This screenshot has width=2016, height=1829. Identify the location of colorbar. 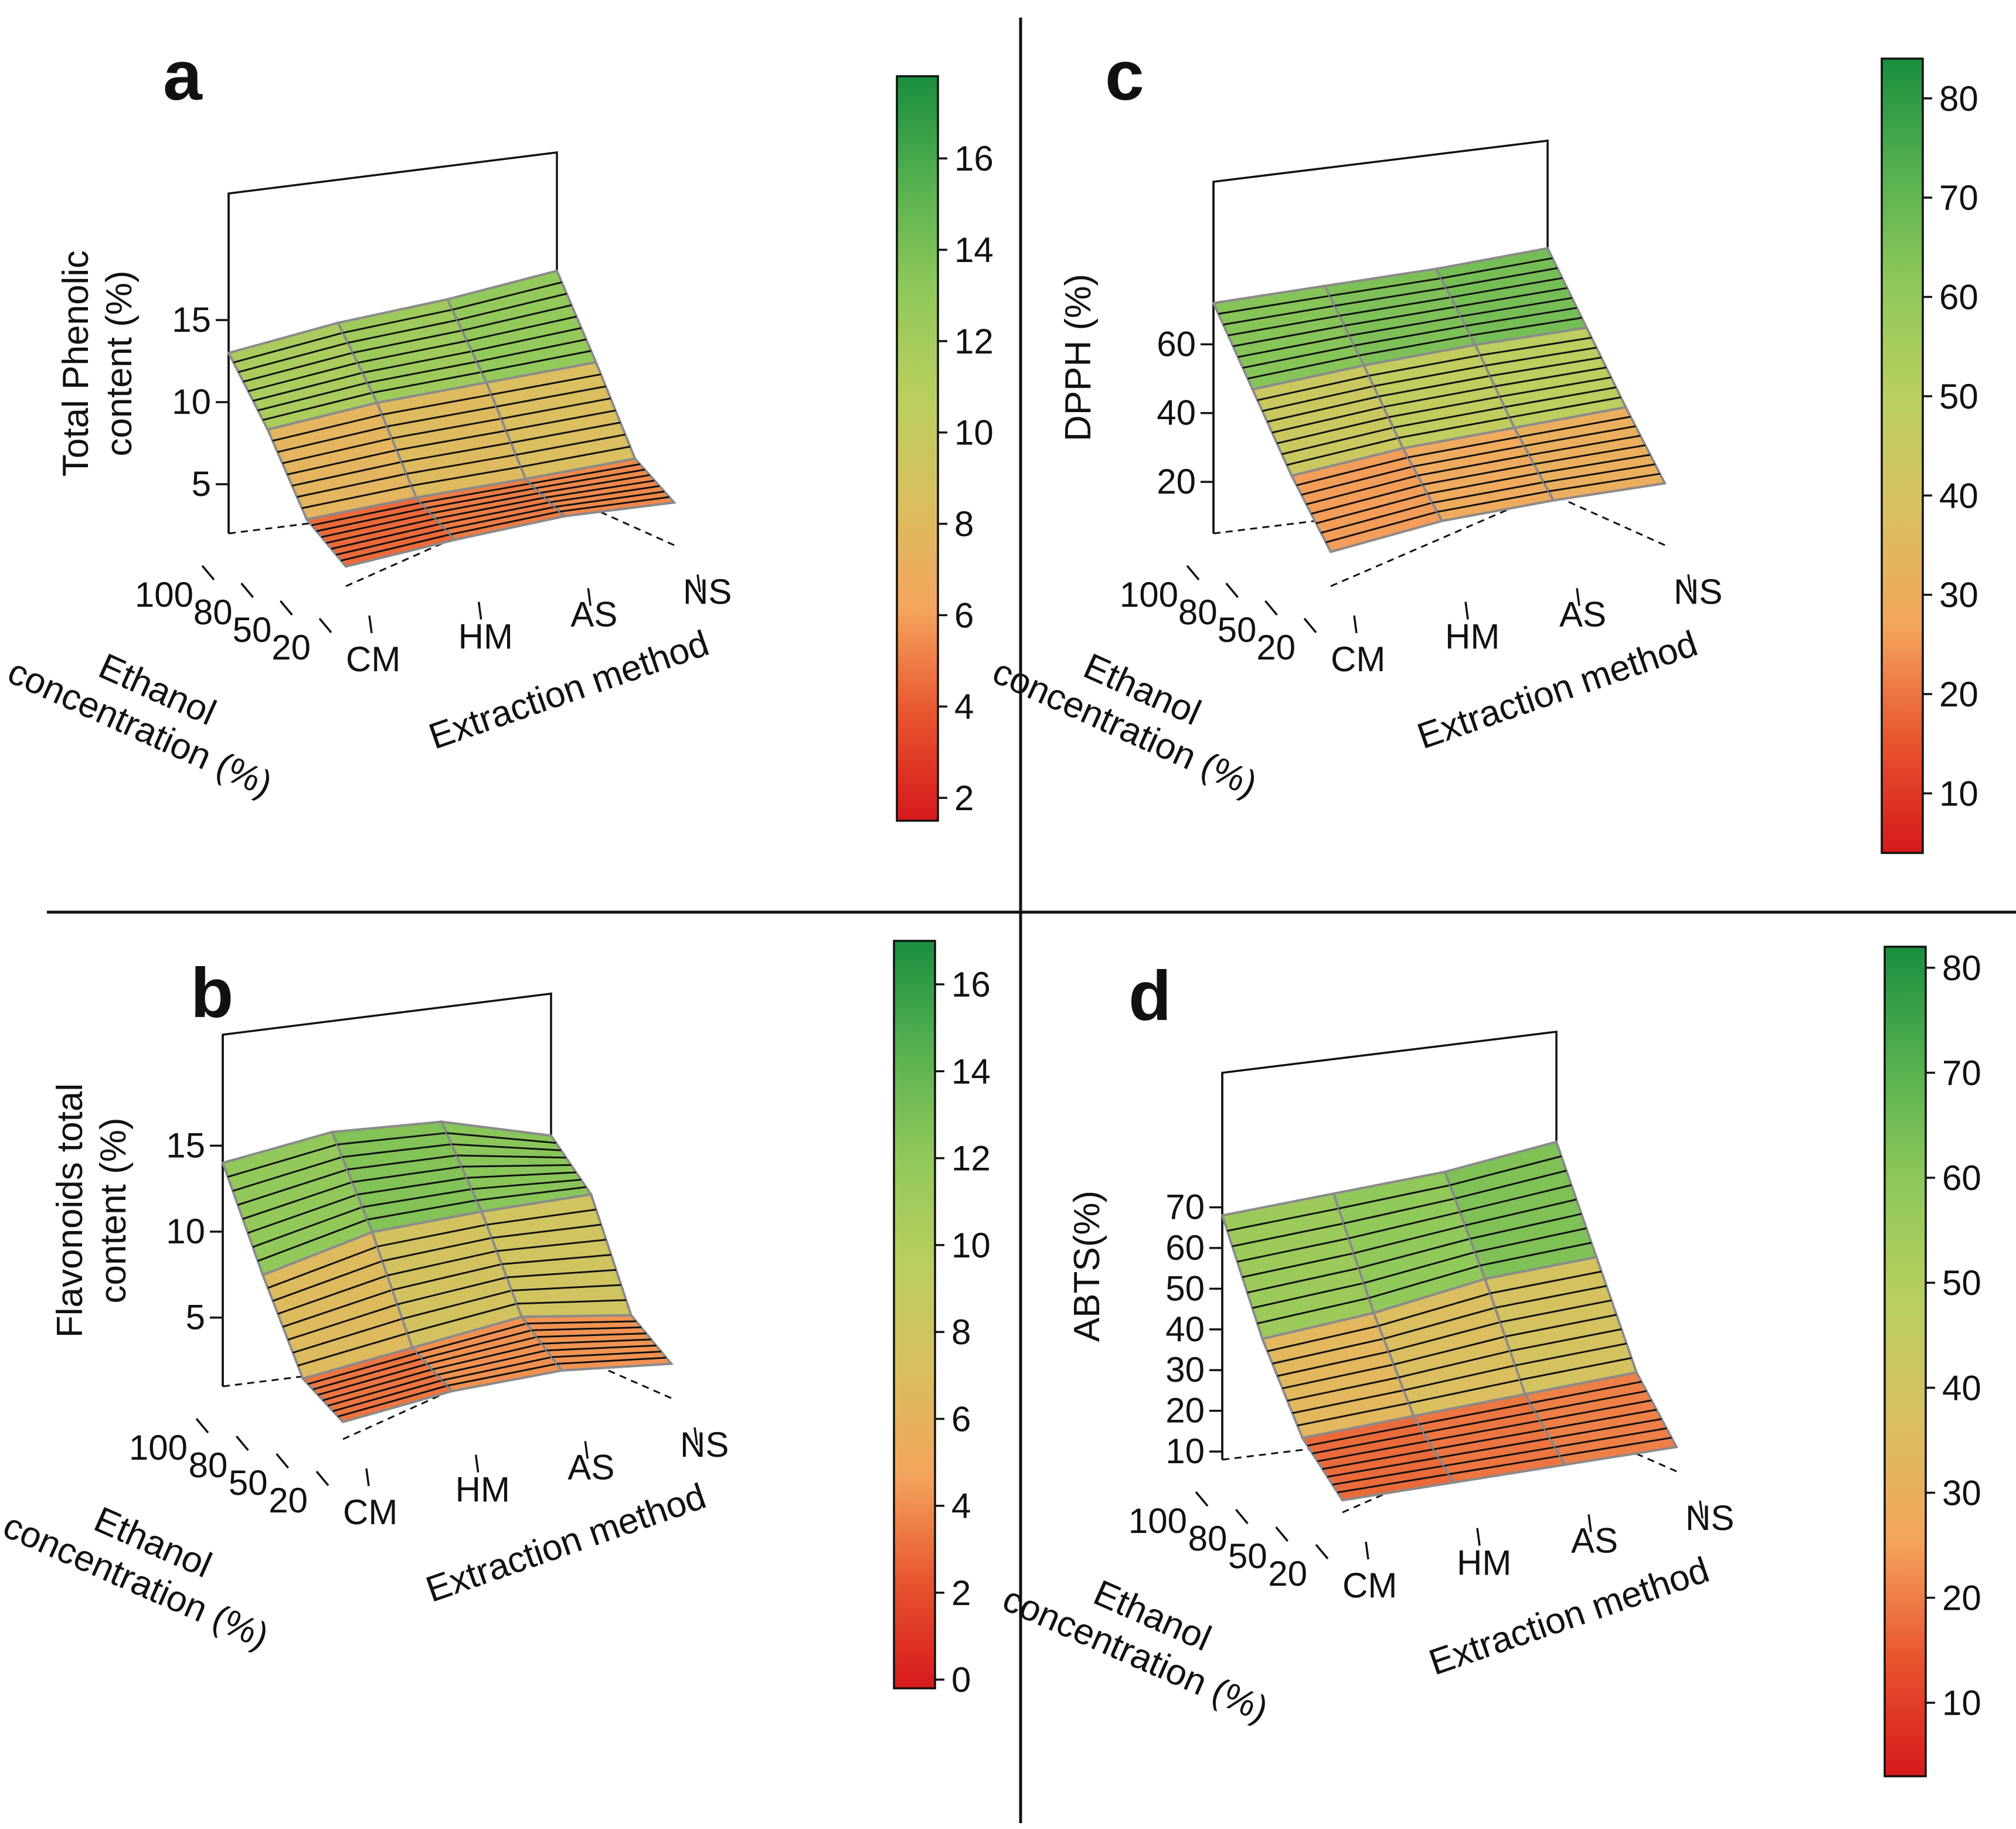
(1906, 1362).